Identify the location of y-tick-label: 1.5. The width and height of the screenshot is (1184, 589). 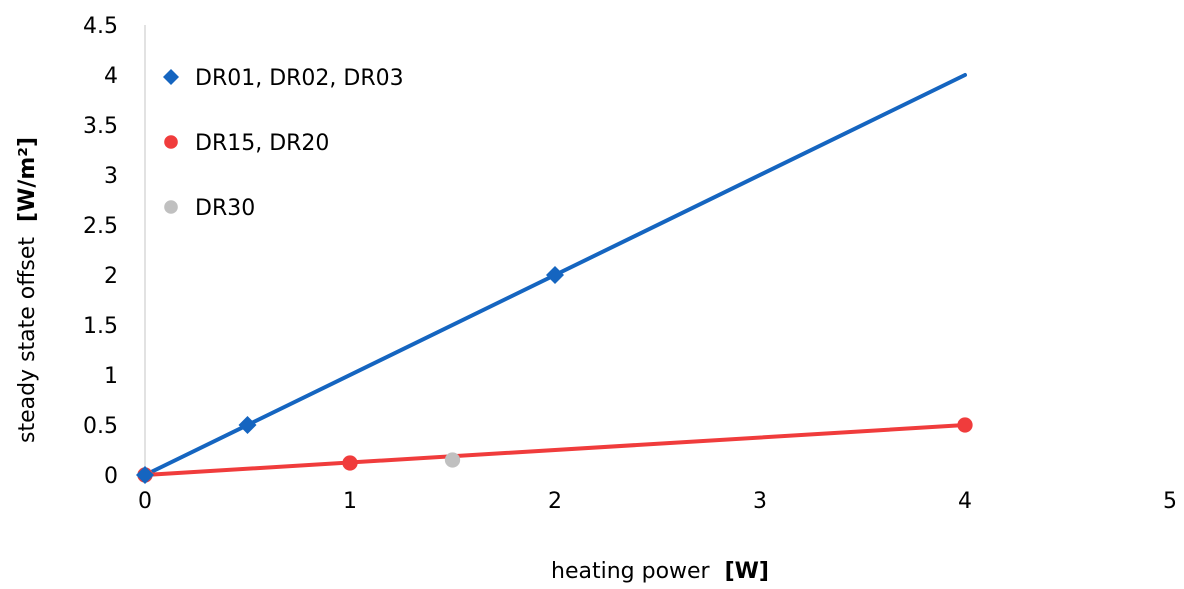
(100, 326).